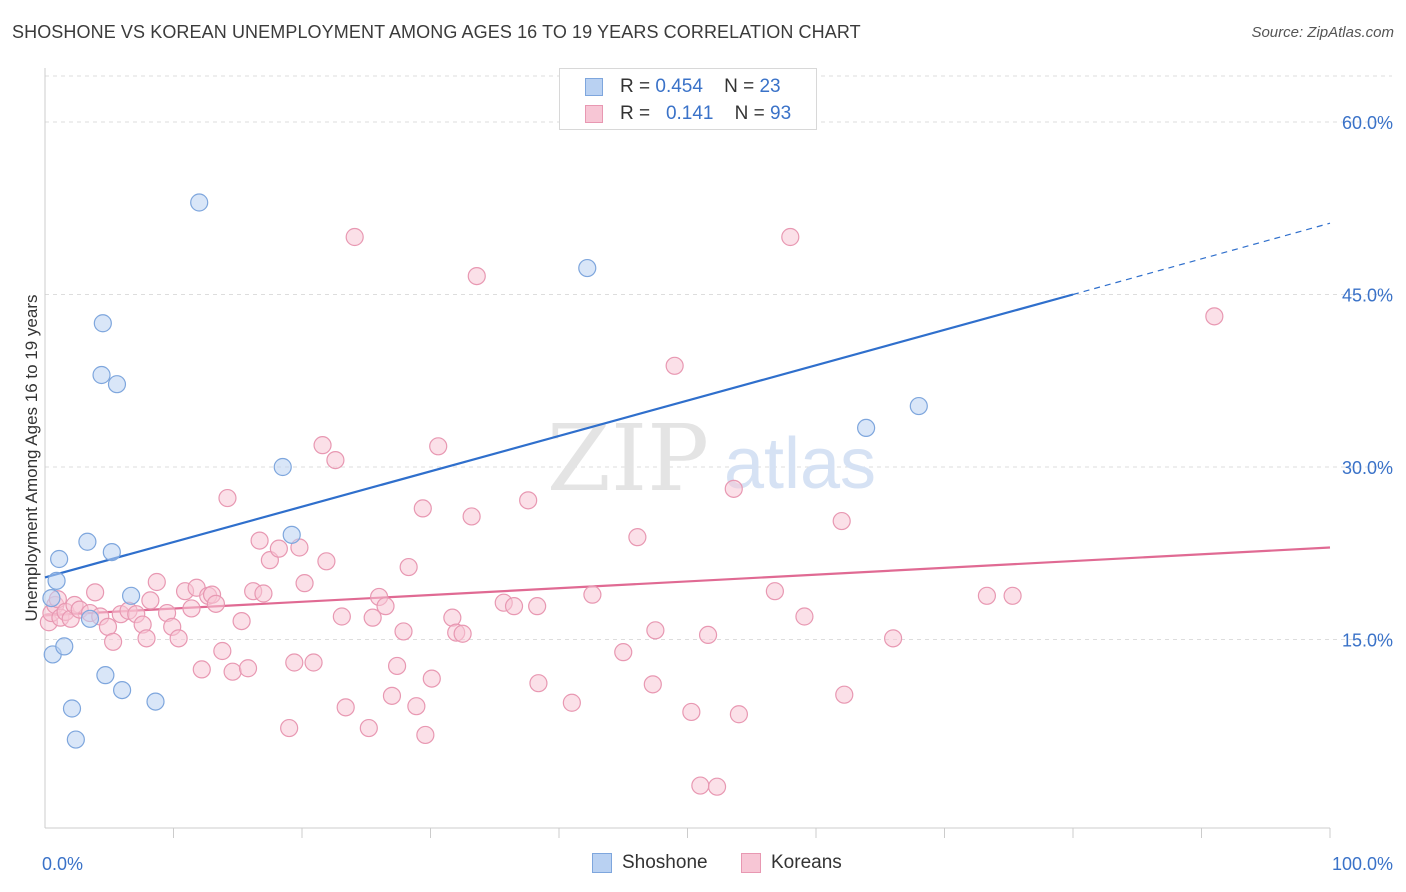 This screenshot has height=892, width=1406. I want to click on y-tick-label: 30.0%, so click(1367, 468).